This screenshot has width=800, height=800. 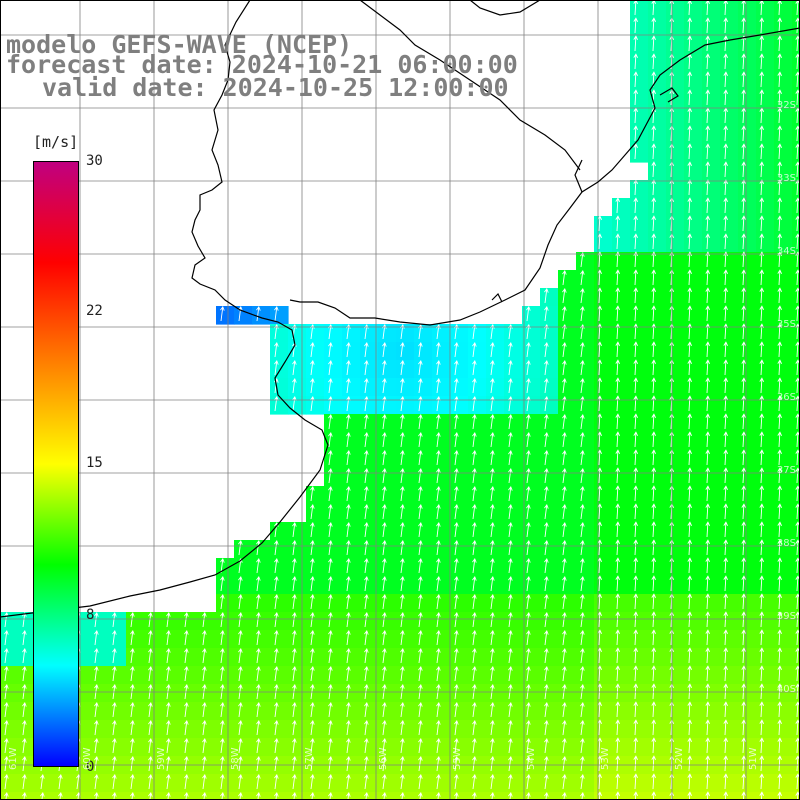 I want to click on lon-label: 52W, so click(x=679, y=758).